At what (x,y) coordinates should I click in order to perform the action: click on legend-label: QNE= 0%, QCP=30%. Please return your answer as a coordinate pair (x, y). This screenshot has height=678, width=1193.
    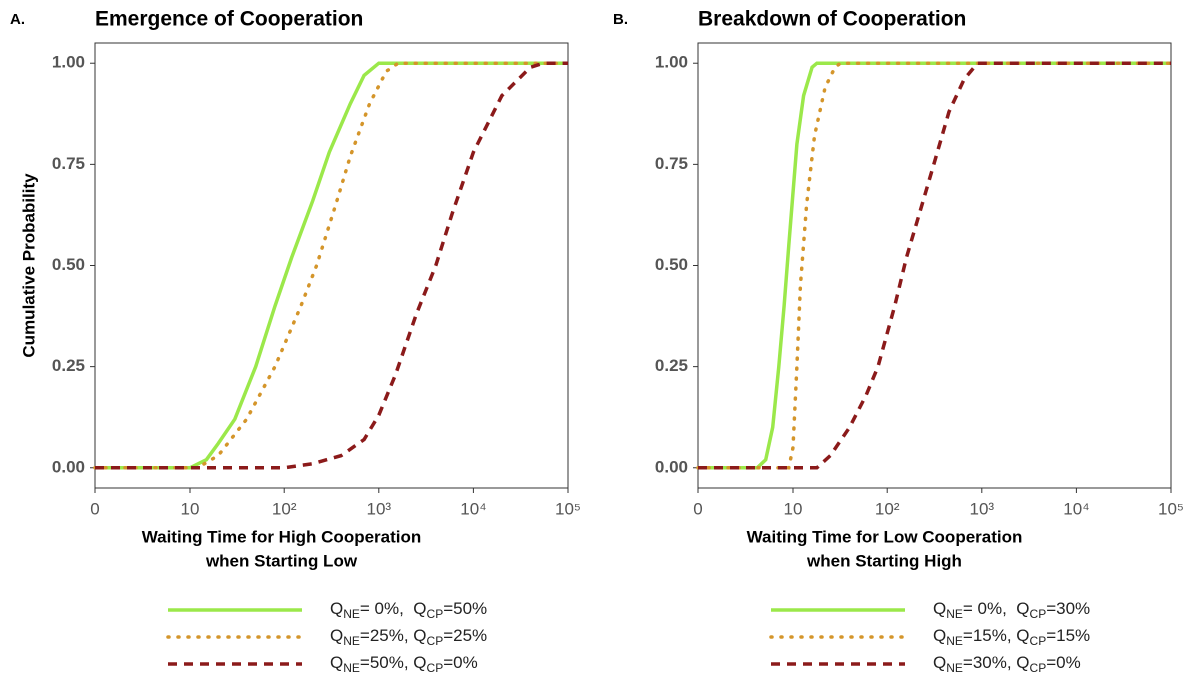
    Looking at the image, I should click on (1011, 610).